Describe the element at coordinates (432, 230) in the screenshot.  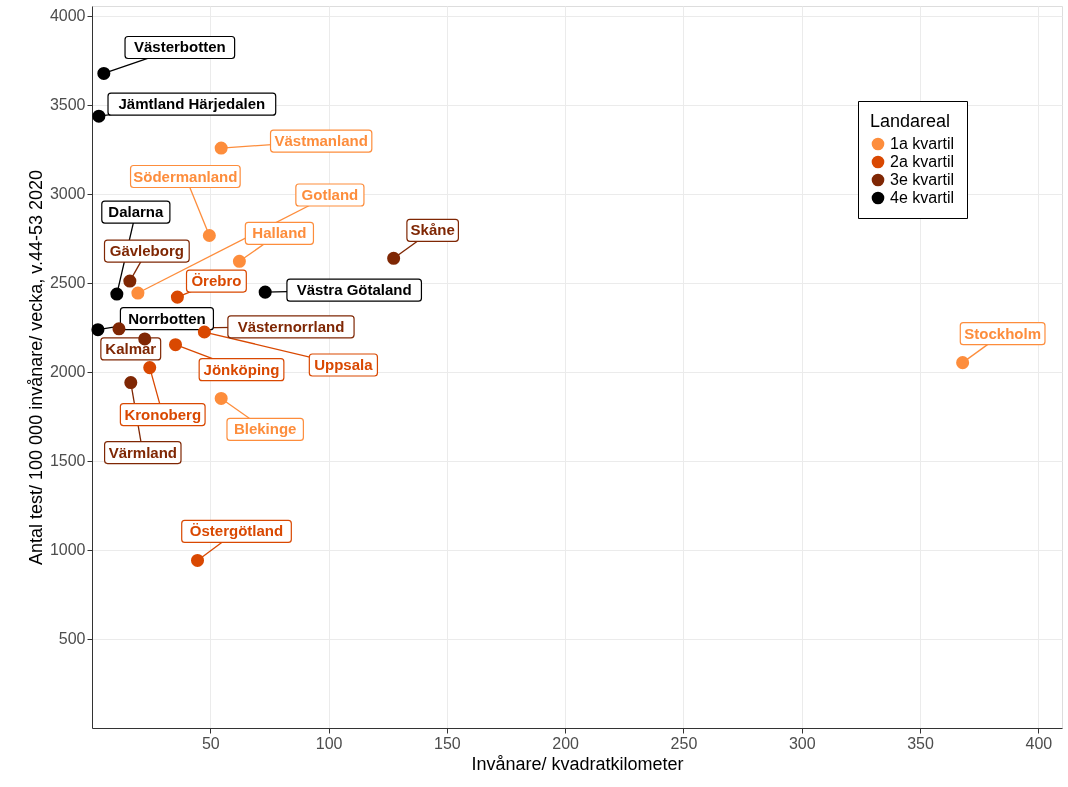
I see `annotation: Skåne` at that location.